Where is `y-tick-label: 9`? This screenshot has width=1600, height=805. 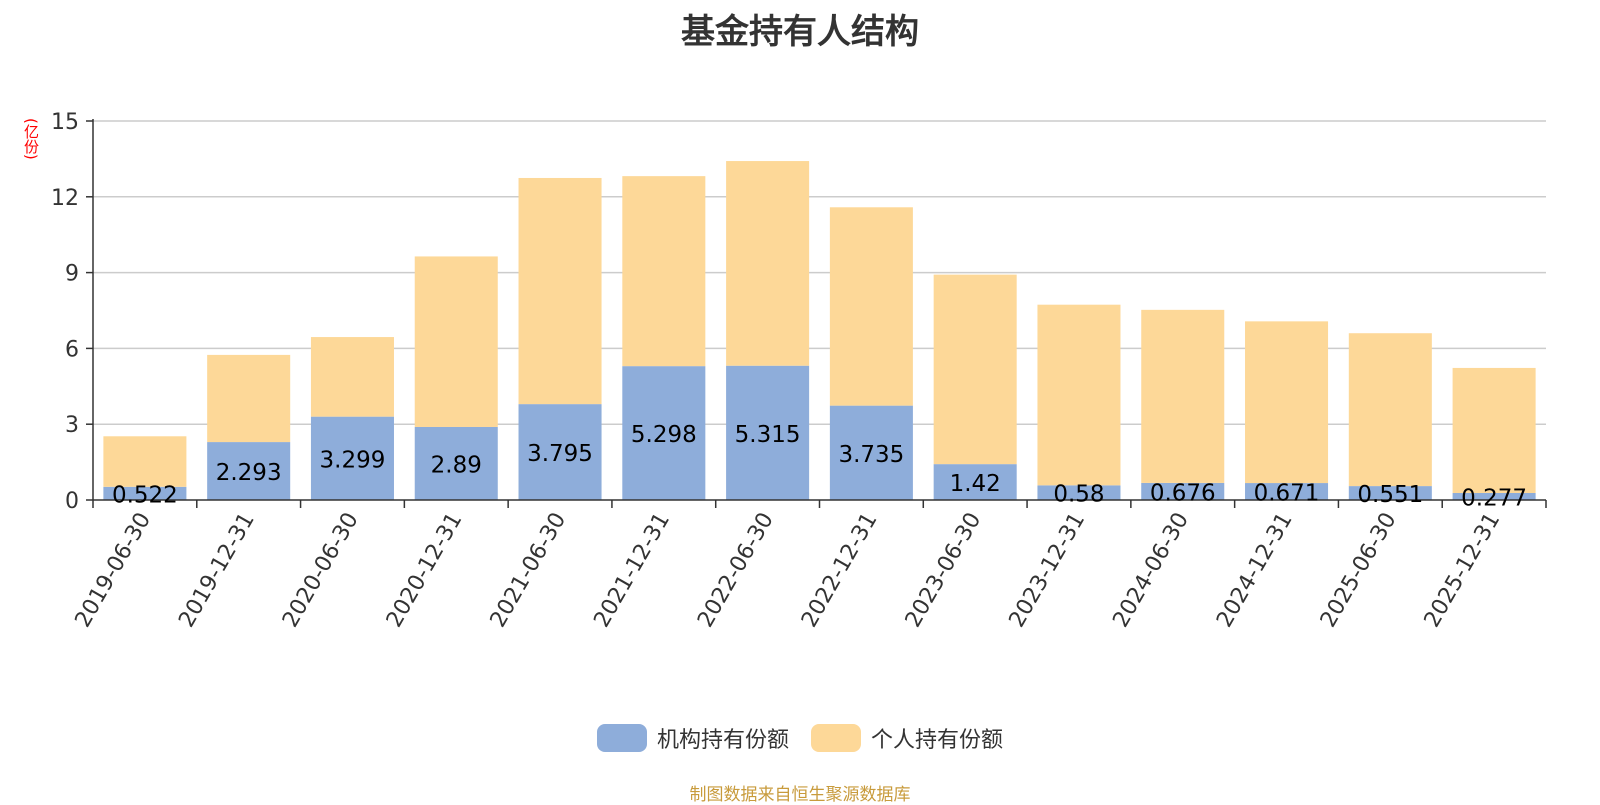 y-tick-label: 9 is located at coordinates (72, 274).